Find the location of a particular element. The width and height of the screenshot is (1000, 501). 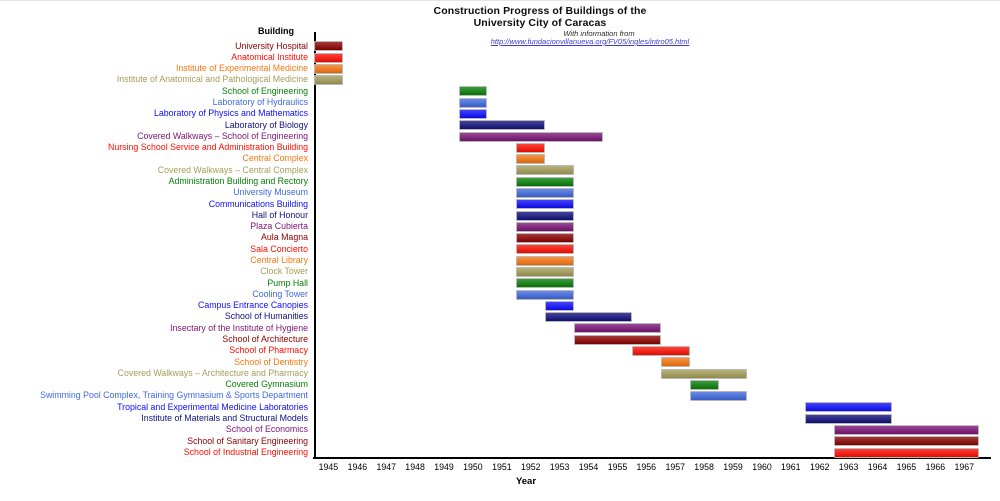

building-label: Aula Magna is located at coordinates (284, 237).